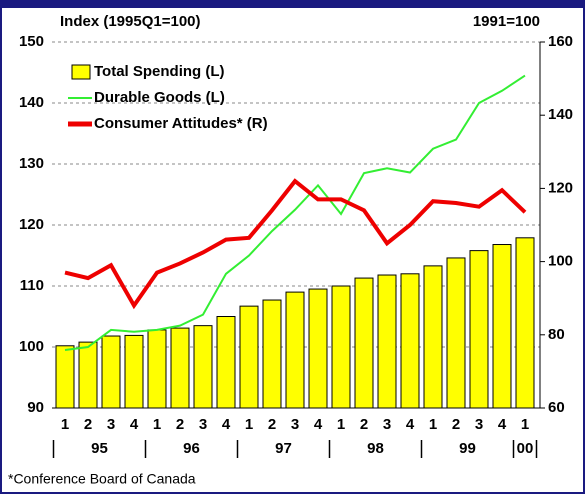 The height and width of the screenshot is (499, 585). I want to click on year-label: 98, so click(375, 448).